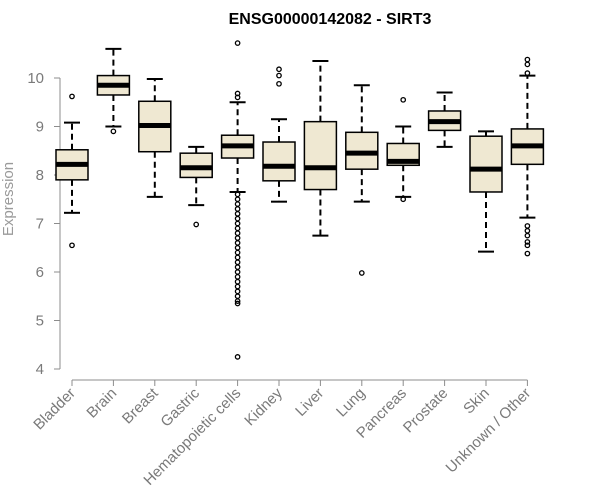 The height and width of the screenshot is (500, 600). Describe the element at coordinates (140, 405) in the screenshot. I see `x-tick-label: Breast` at that location.